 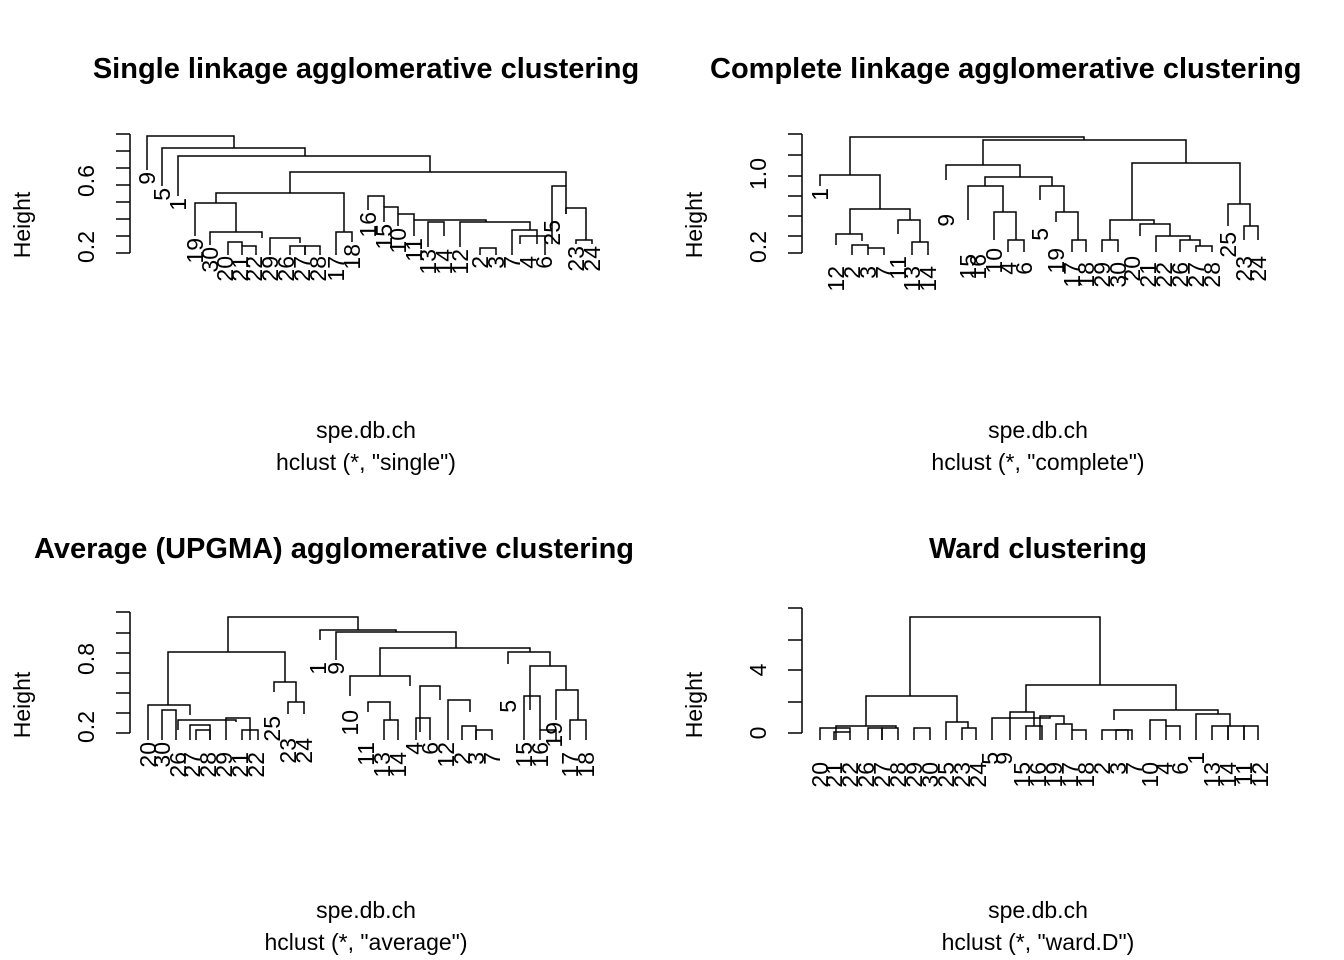 What do you see at coordinates (304, 751) in the screenshot?
I see `leaf-label: 24` at bounding box center [304, 751].